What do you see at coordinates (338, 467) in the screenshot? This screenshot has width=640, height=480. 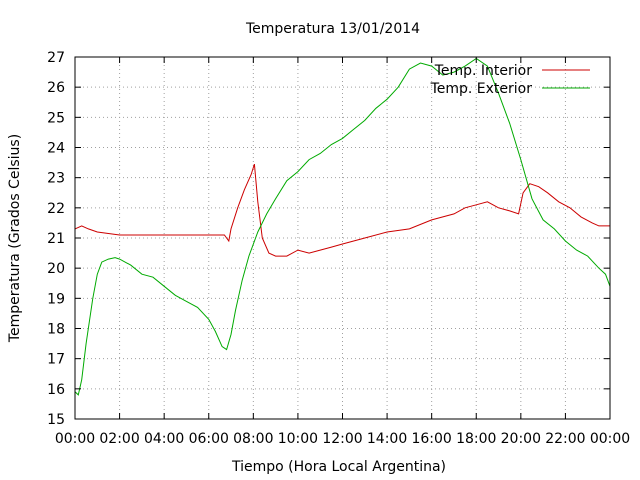 I see `x-axis-label: Tiempo (Hora Local Argentina)` at bounding box center [338, 467].